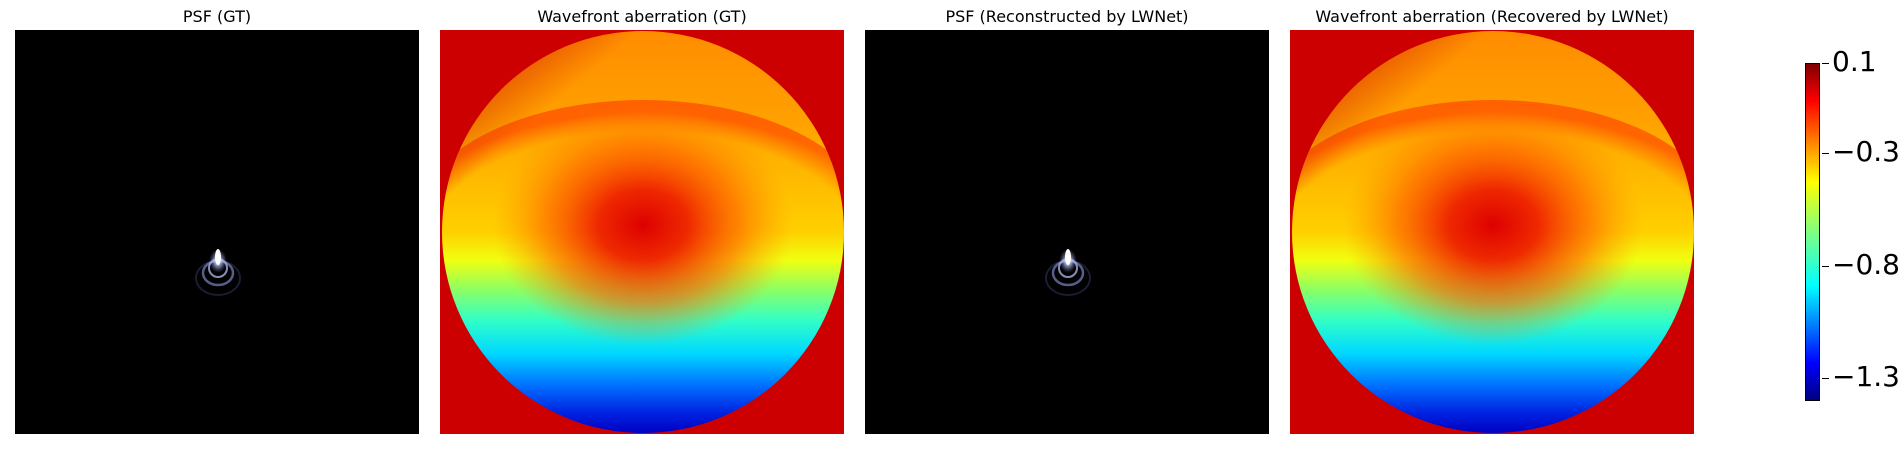 This screenshot has height=450, width=1903. I want to click on colorbar-tick-label: −0.8, so click(1866, 264).